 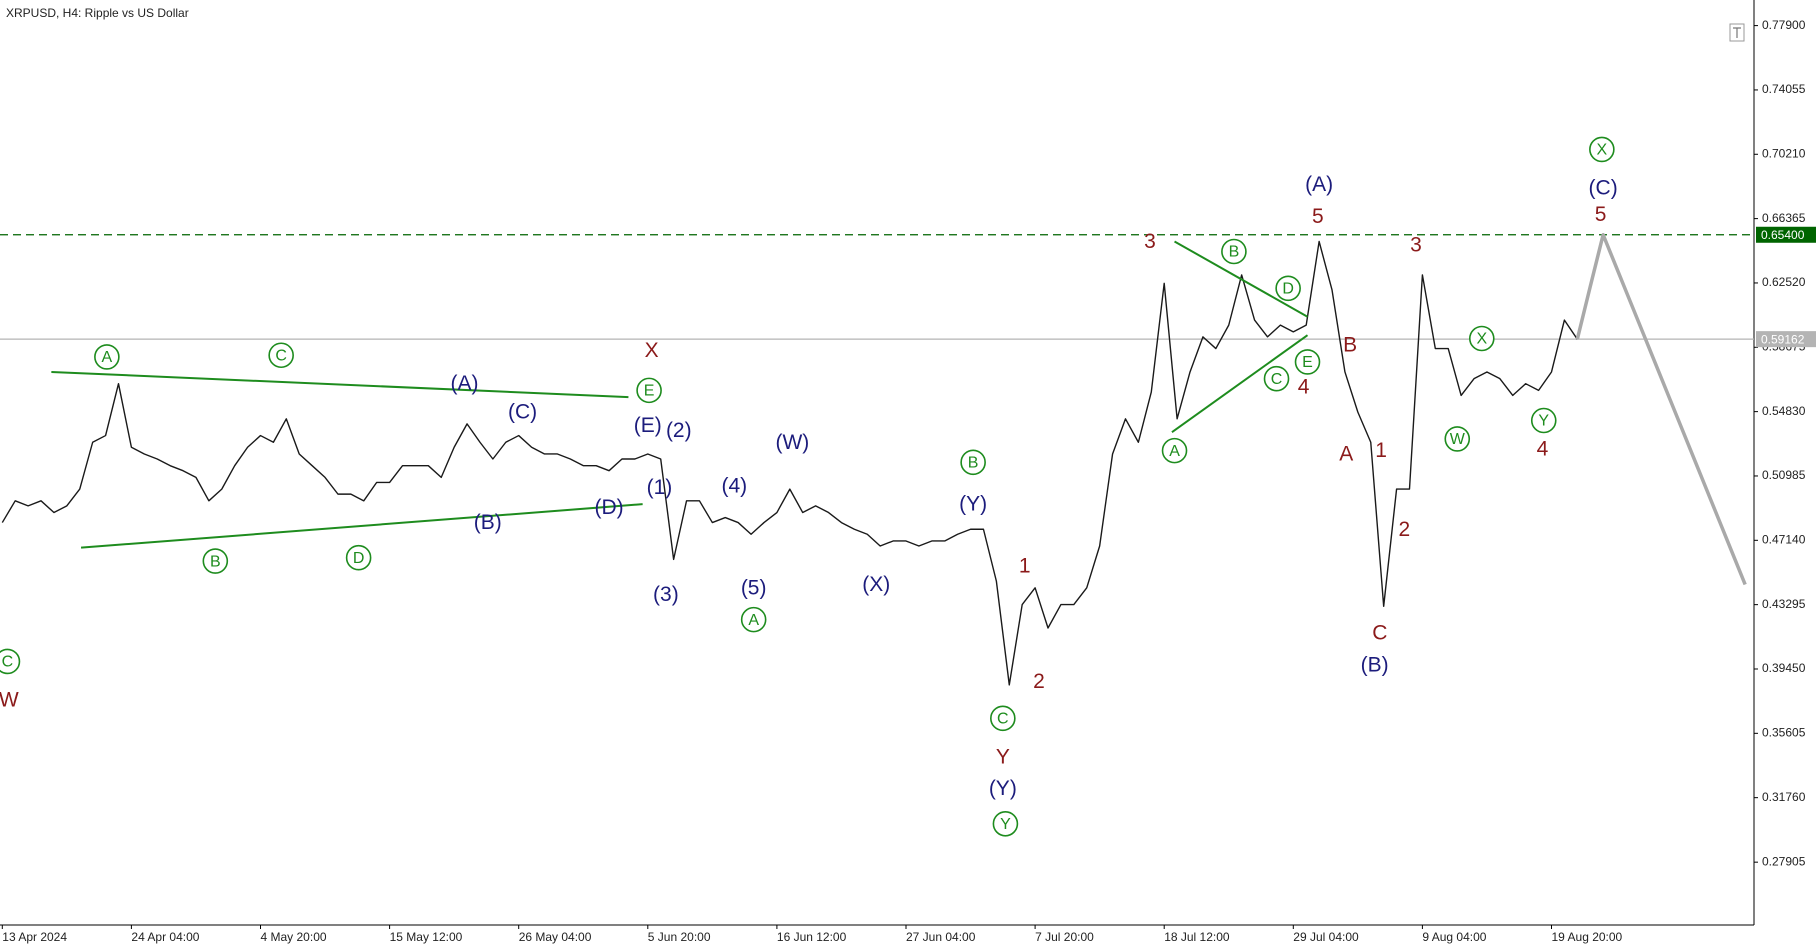 What do you see at coordinates (812, 937) in the screenshot?
I see `x-tick-label: 16 Jun 12:00` at bounding box center [812, 937].